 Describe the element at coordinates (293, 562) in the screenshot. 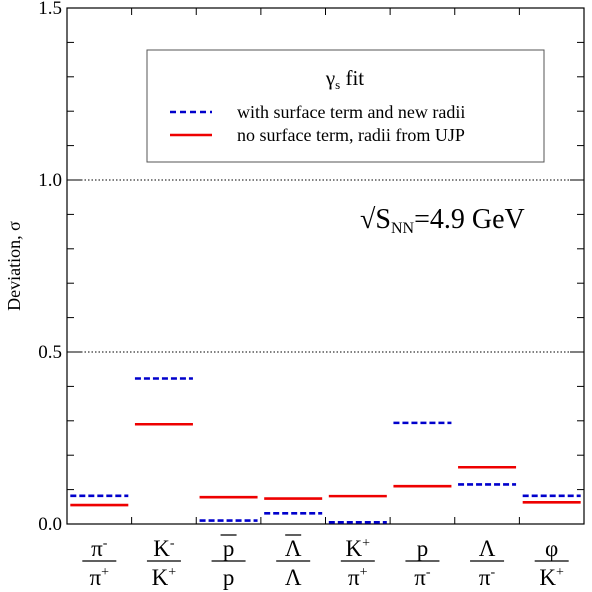

I see `x-category-label: ΛΛ` at that location.